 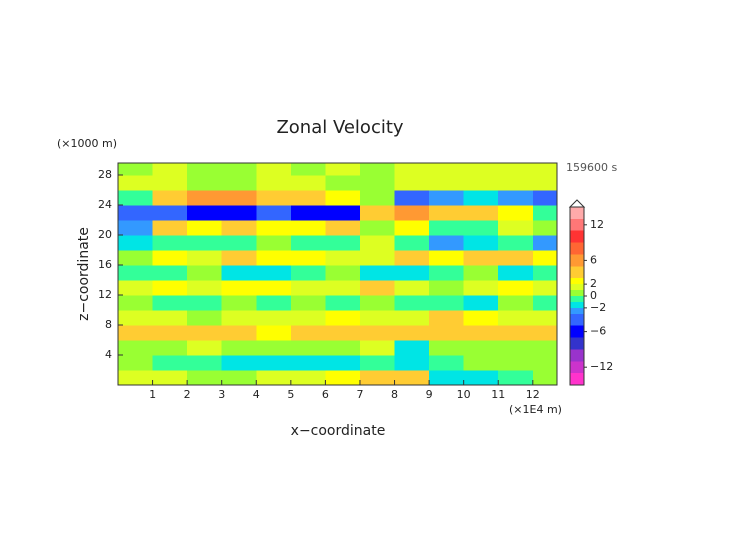 What do you see at coordinates (325, 394) in the screenshot?
I see `x-tick-label: 6` at bounding box center [325, 394].